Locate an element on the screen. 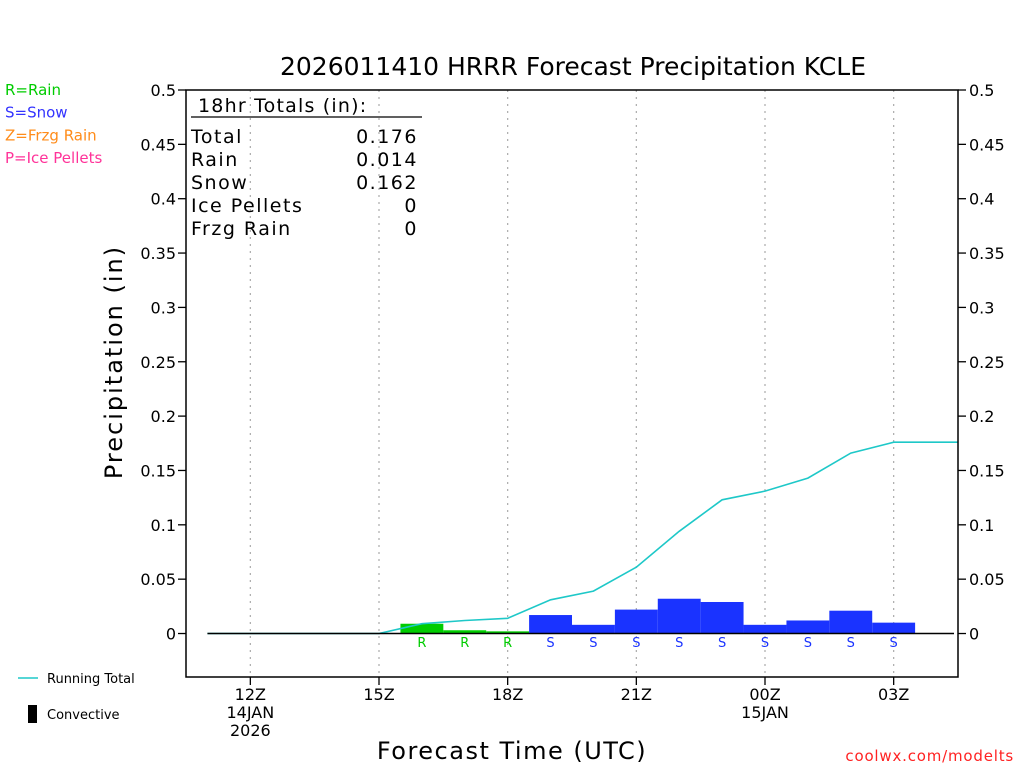  x-tick-label: 12Z is located at coordinates (250, 694).